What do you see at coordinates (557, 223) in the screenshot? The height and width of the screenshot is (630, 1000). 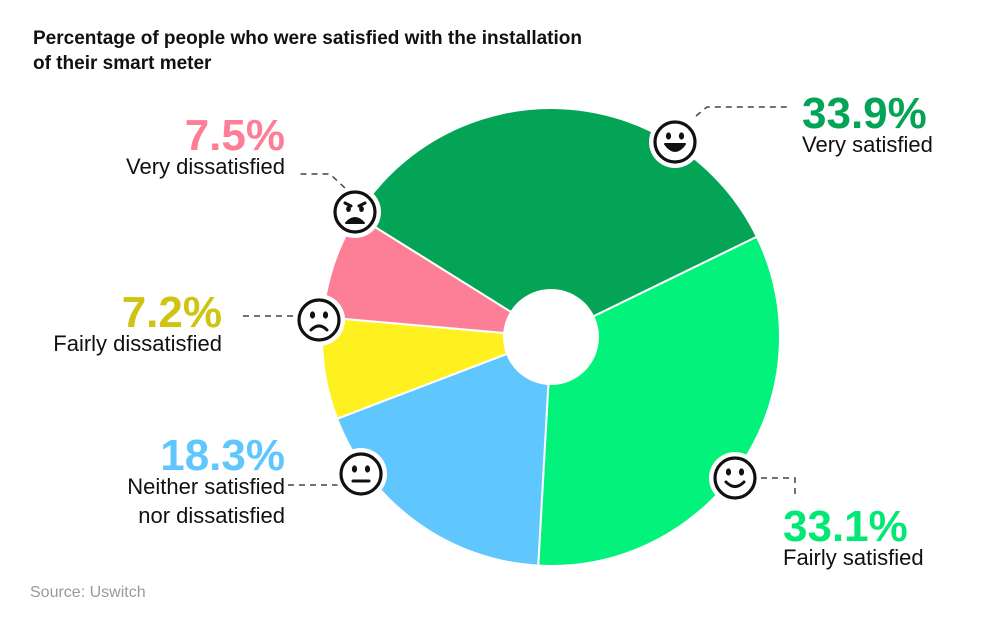 I see `slice-very-satisfied` at bounding box center [557, 223].